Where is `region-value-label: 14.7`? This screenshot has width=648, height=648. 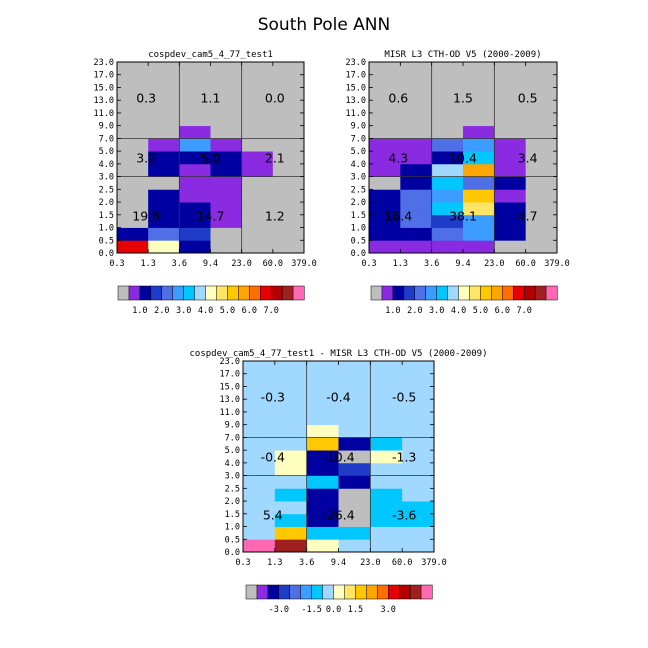 region-value-label: 14.7 is located at coordinates (211, 216).